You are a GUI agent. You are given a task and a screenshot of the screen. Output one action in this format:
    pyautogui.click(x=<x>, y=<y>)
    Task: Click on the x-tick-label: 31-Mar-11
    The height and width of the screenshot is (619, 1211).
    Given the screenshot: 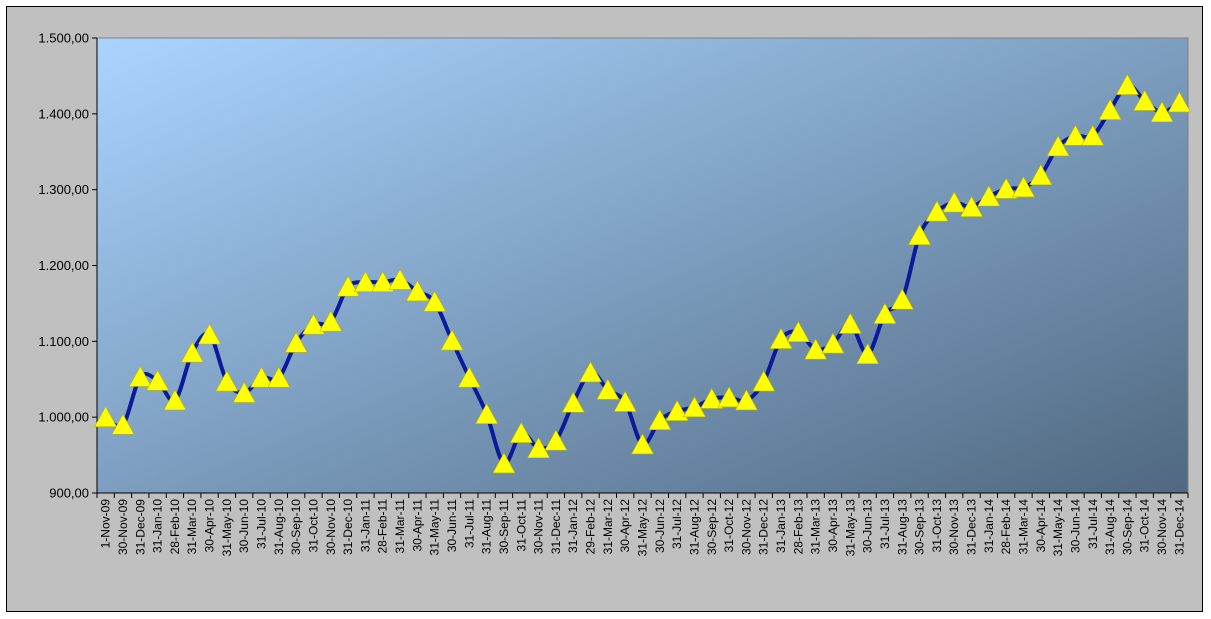 What is the action you would take?
    pyautogui.click(x=400, y=526)
    